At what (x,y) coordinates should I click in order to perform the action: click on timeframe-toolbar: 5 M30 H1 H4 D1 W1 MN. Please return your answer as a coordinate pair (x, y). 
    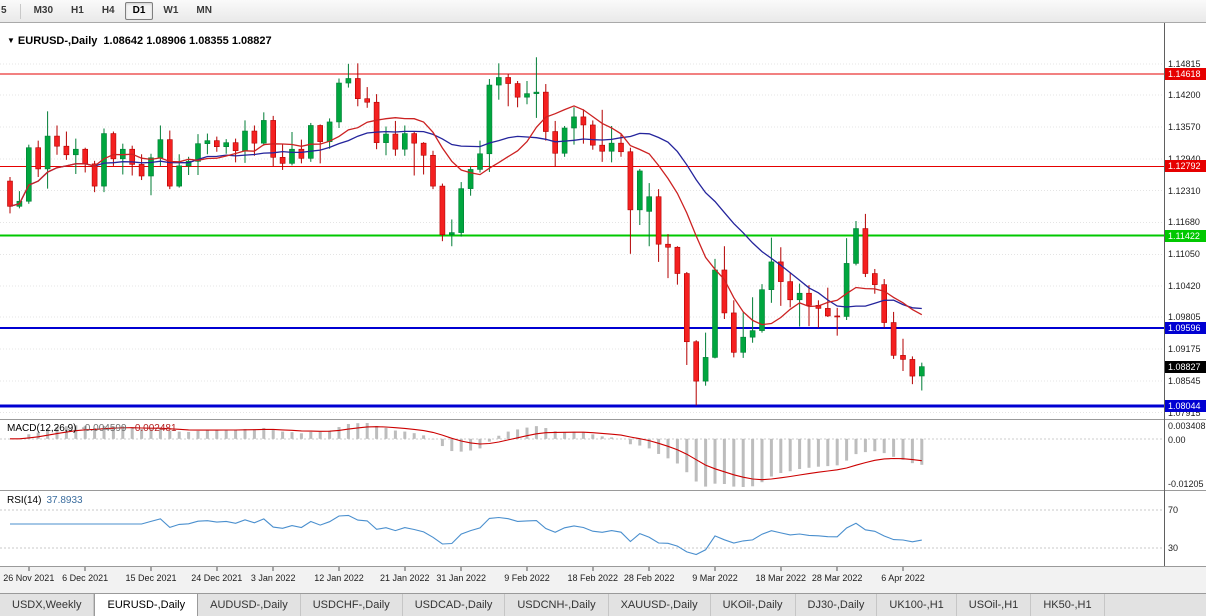
    Looking at the image, I should click on (603, 11).